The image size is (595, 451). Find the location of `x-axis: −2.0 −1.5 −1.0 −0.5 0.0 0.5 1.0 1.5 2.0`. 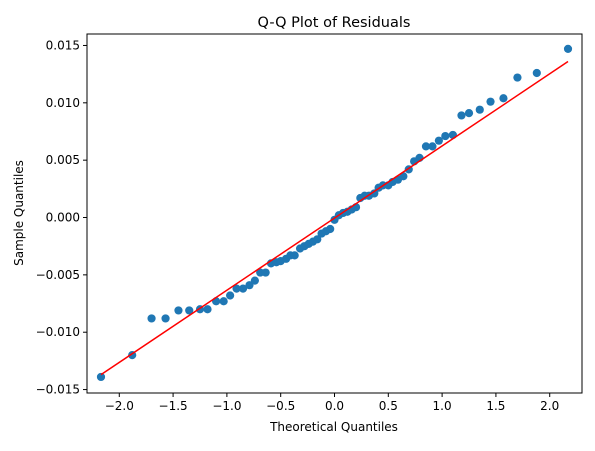

x-axis: −2.0 −1.5 −1.0 −0.5 0.0 0.5 1.0 1.5 2.0 is located at coordinates (332, 403).